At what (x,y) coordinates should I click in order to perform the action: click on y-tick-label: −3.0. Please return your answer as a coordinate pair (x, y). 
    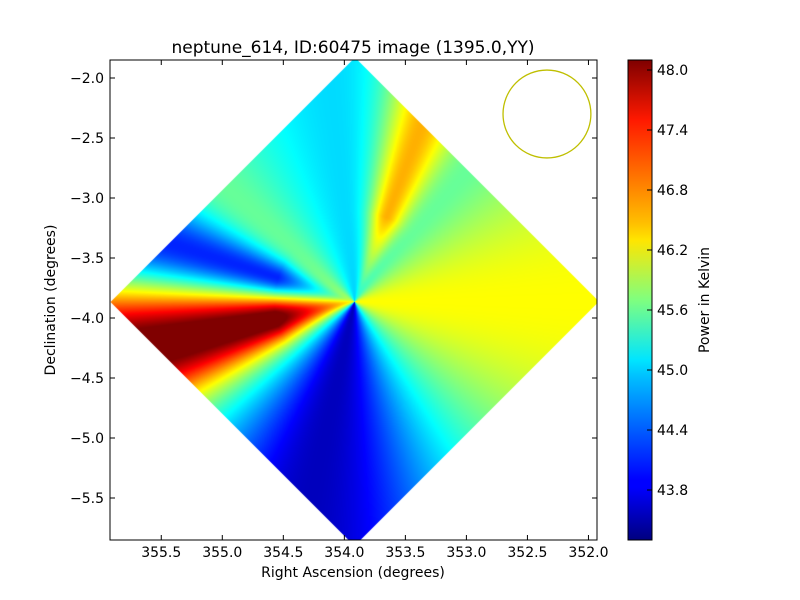
    Looking at the image, I should click on (87, 199).